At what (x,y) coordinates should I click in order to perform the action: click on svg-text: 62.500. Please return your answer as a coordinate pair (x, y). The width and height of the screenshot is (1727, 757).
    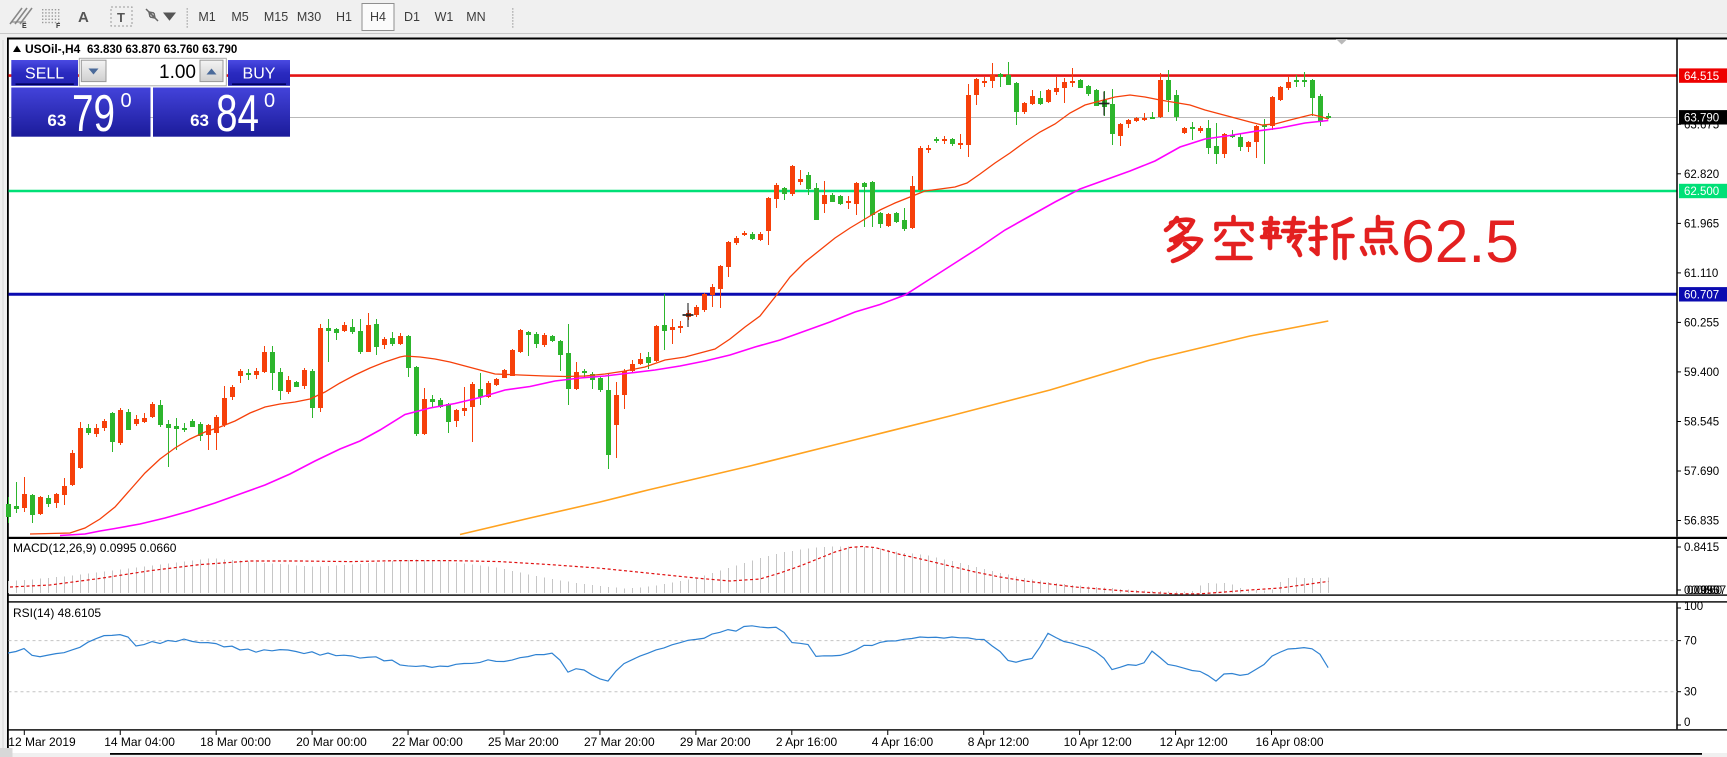
    Looking at the image, I should click on (1701, 192).